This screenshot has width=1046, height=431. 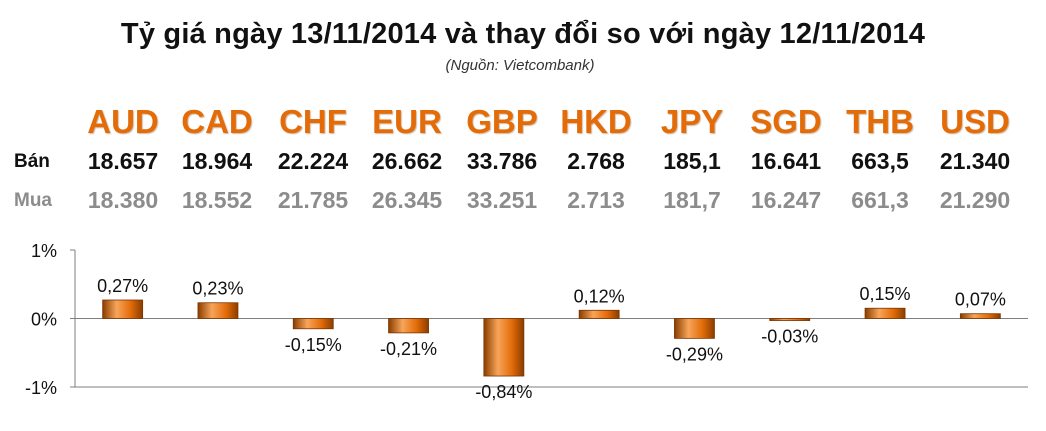 I want to click on data-label: 0,07%, so click(x=980, y=300).